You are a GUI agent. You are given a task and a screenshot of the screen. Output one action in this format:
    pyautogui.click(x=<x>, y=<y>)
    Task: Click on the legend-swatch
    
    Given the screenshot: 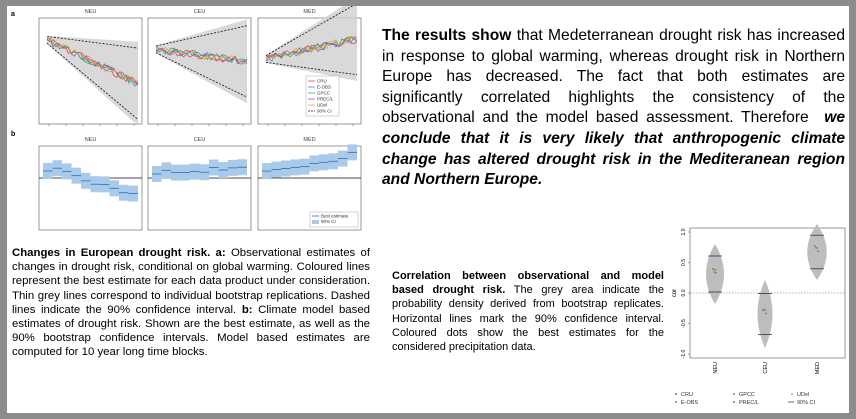 What is the action you would take?
    pyautogui.click(x=315, y=222)
    